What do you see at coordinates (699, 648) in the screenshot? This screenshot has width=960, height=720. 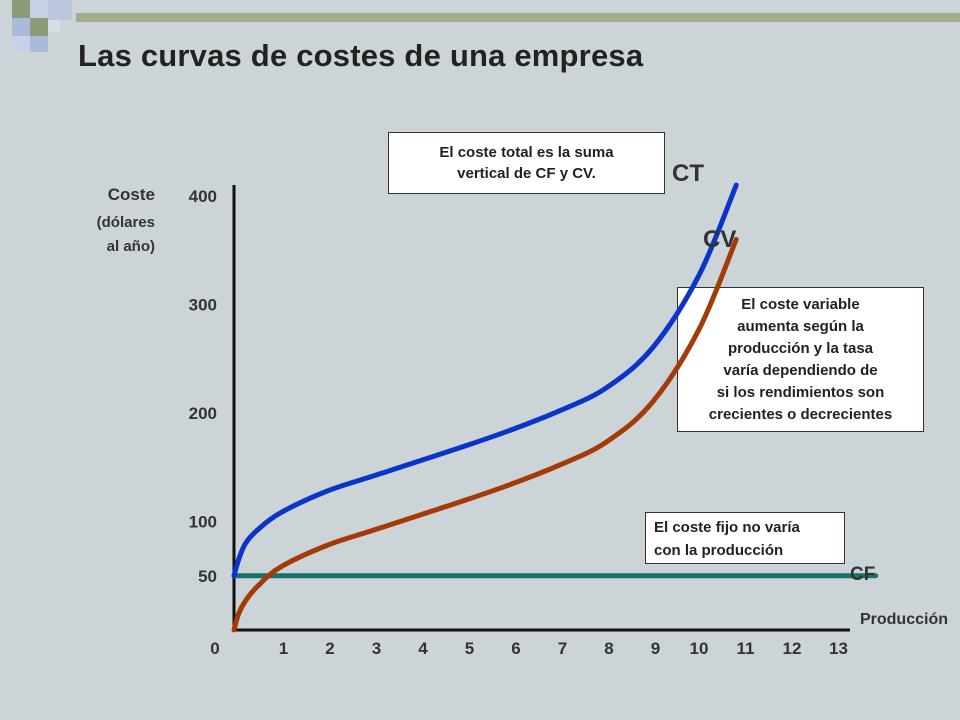 I see `x-tick-label: 10` at bounding box center [699, 648].